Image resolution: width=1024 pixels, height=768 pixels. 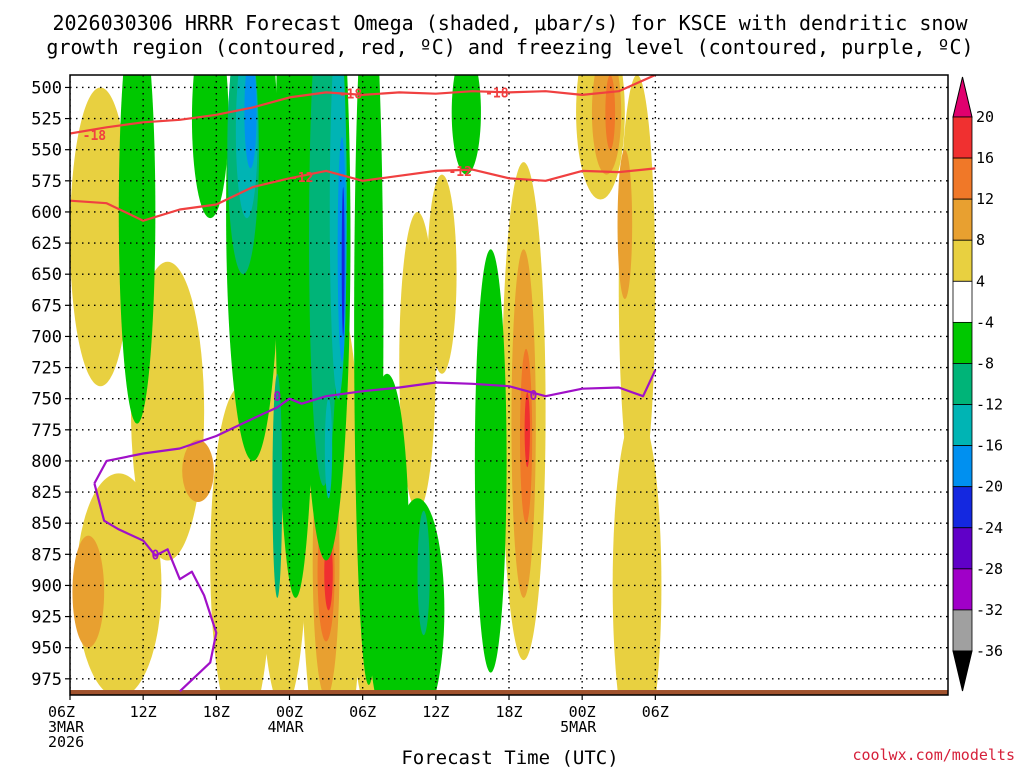 What do you see at coordinates (989, 610) in the screenshot?
I see `colorbar-label-12: -32` at bounding box center [989, 610].